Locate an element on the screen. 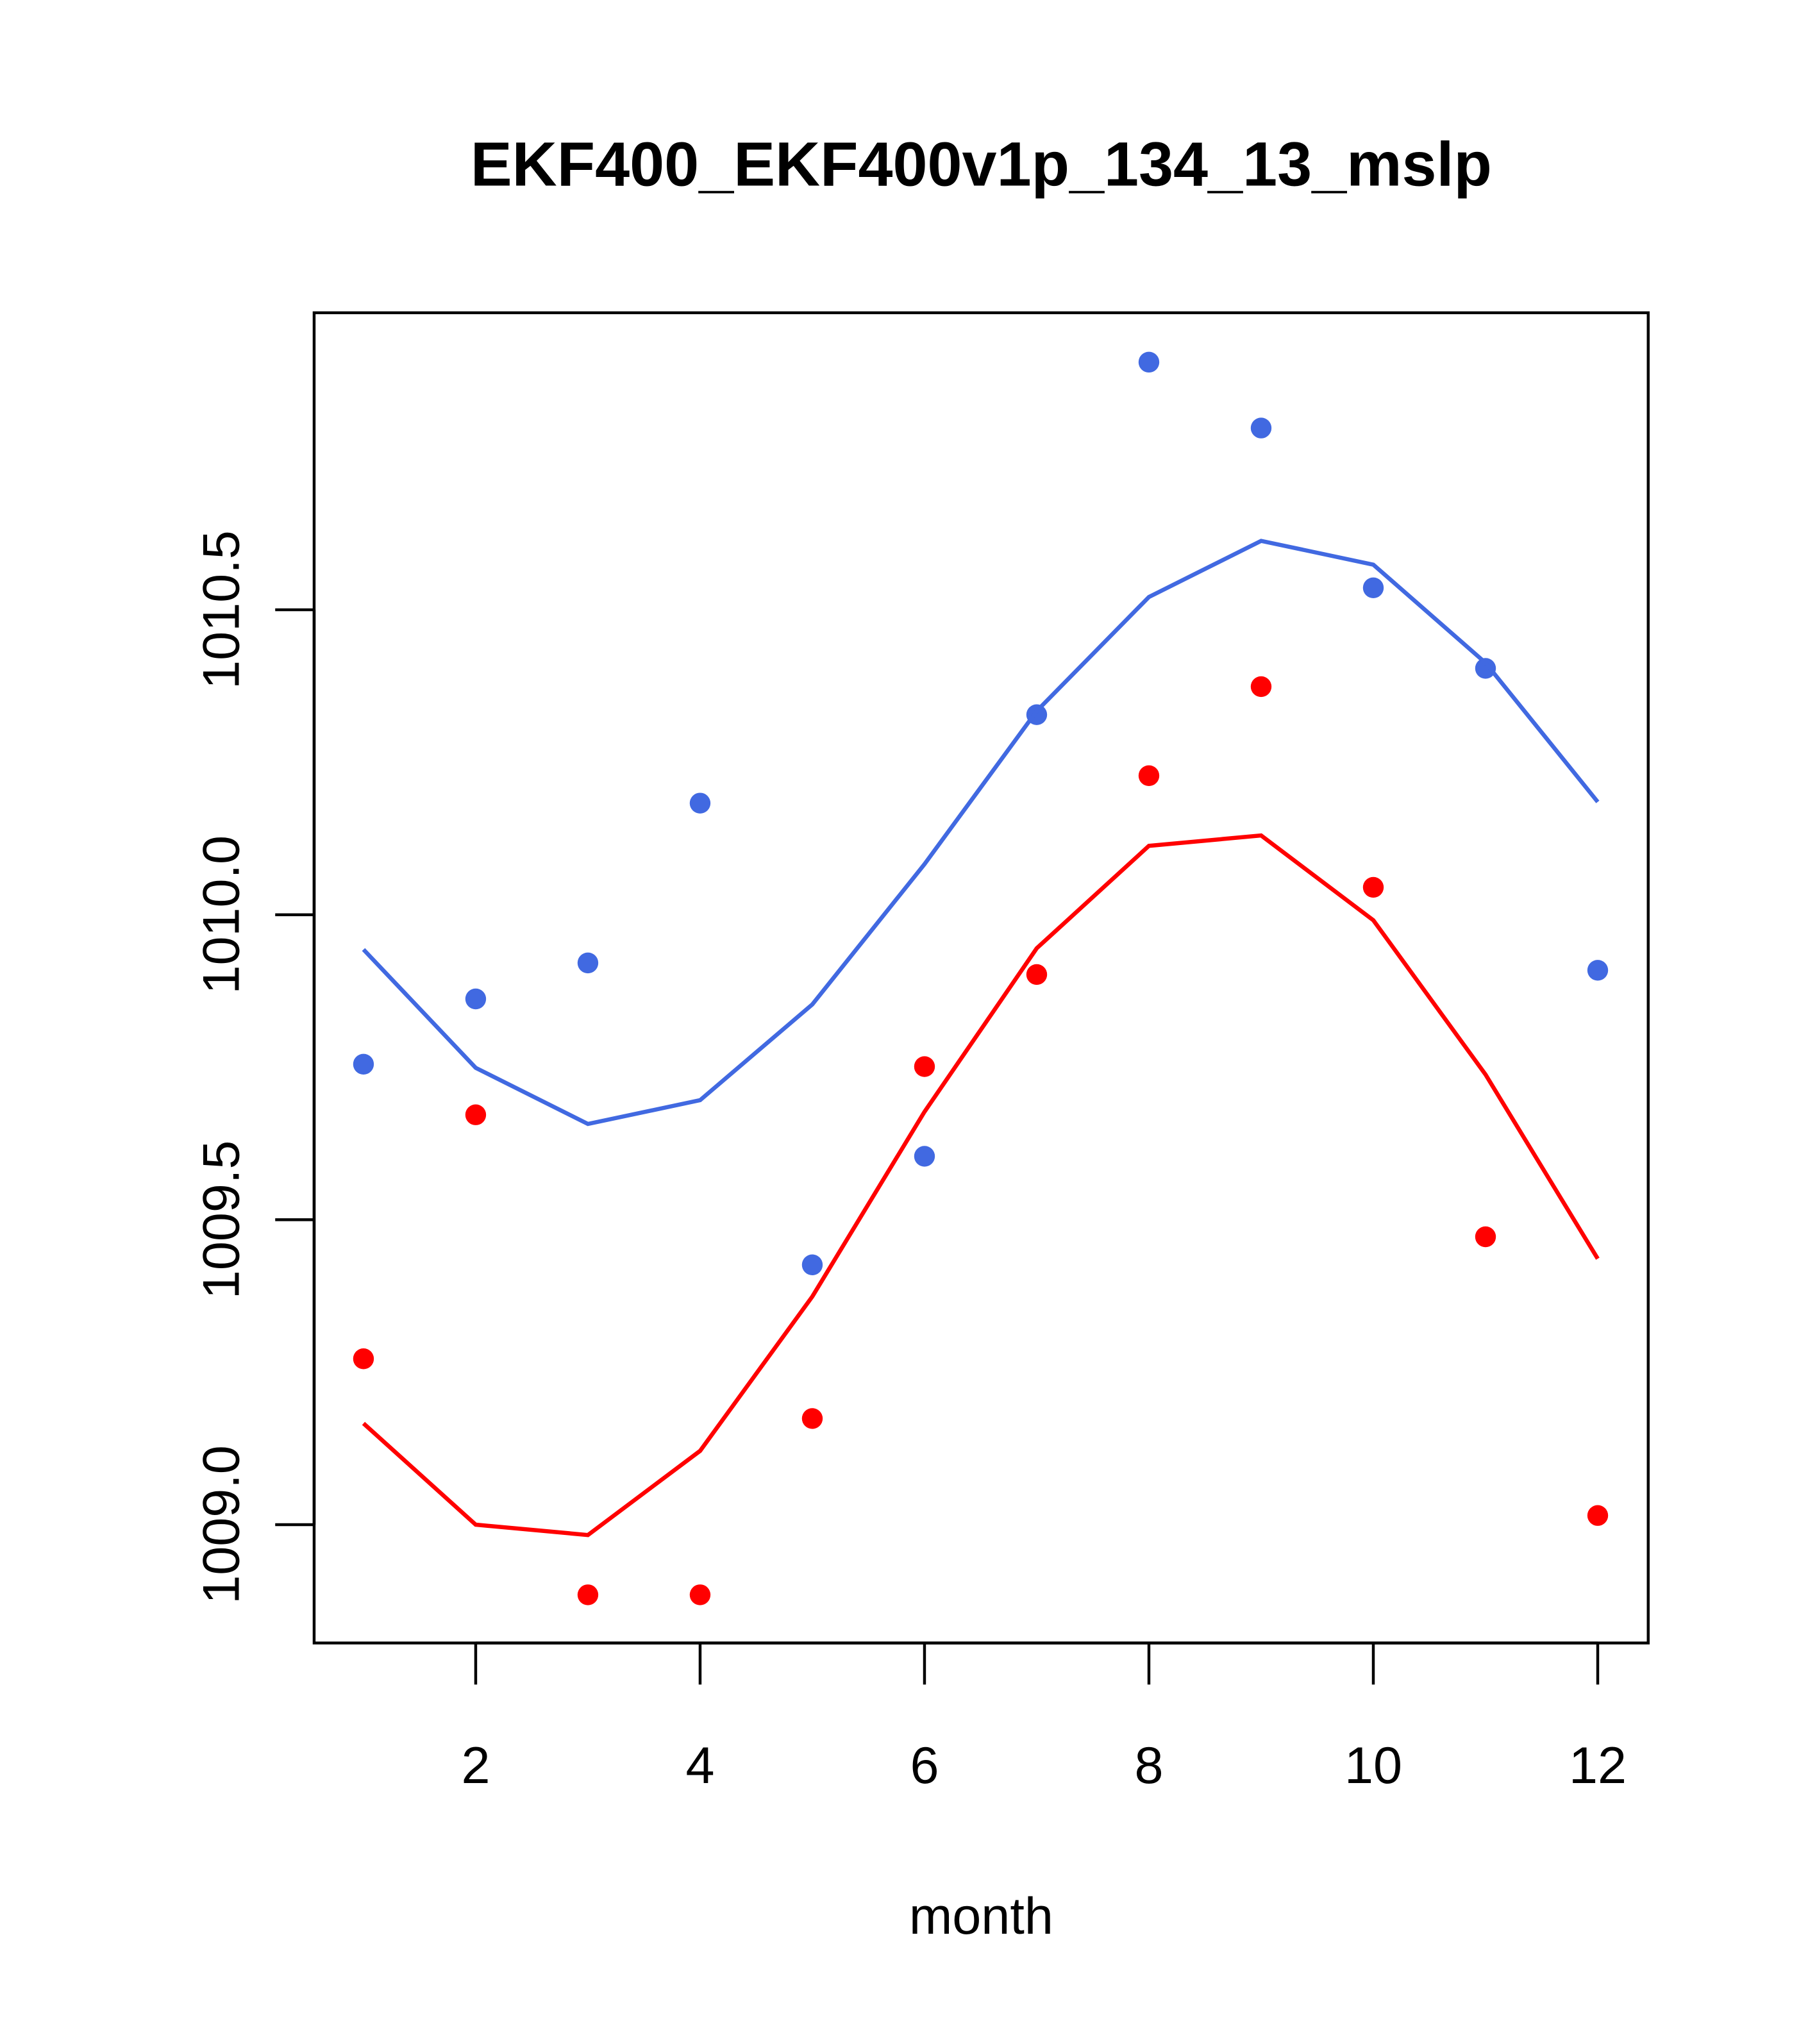 This screenshot has height=2044, width=1817. y-tick-label: 1009.0 is located at coordinates (222, 1524).